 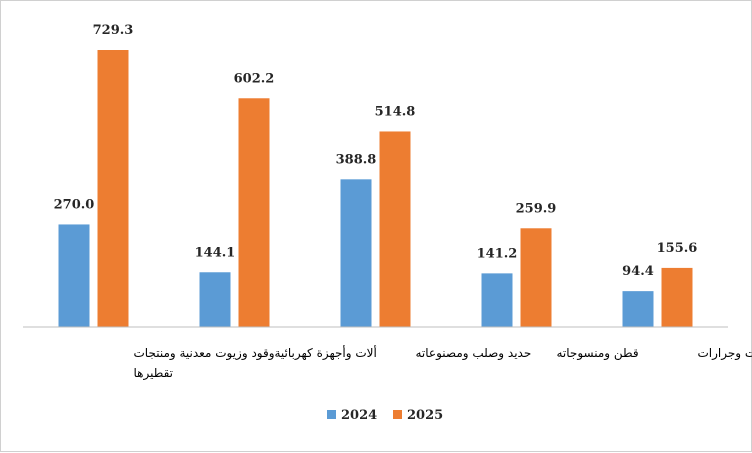 What do you see at coordinates (331, 414) in the screenshot?
I see `legend-swatch-2024` at bounding box center [331, 414].